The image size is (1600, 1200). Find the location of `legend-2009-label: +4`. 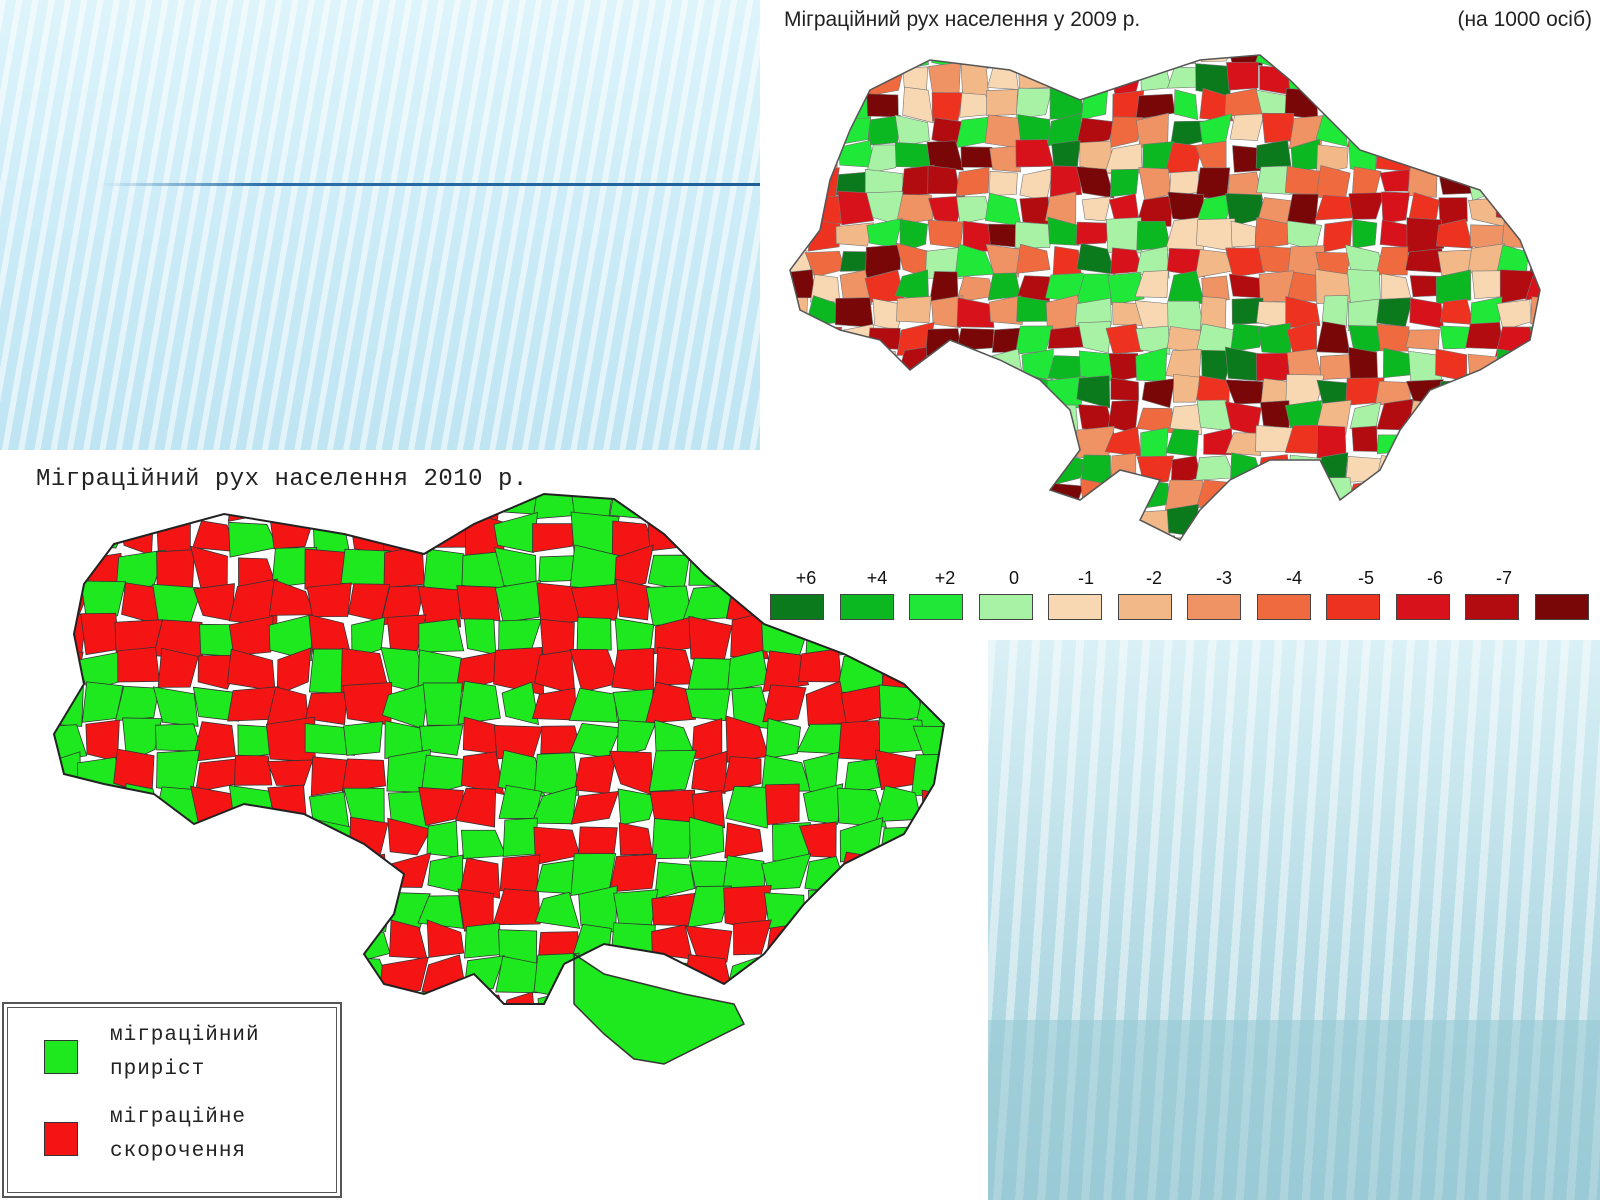

legend-2009-label: +4 is located at coordinates (877, 578).